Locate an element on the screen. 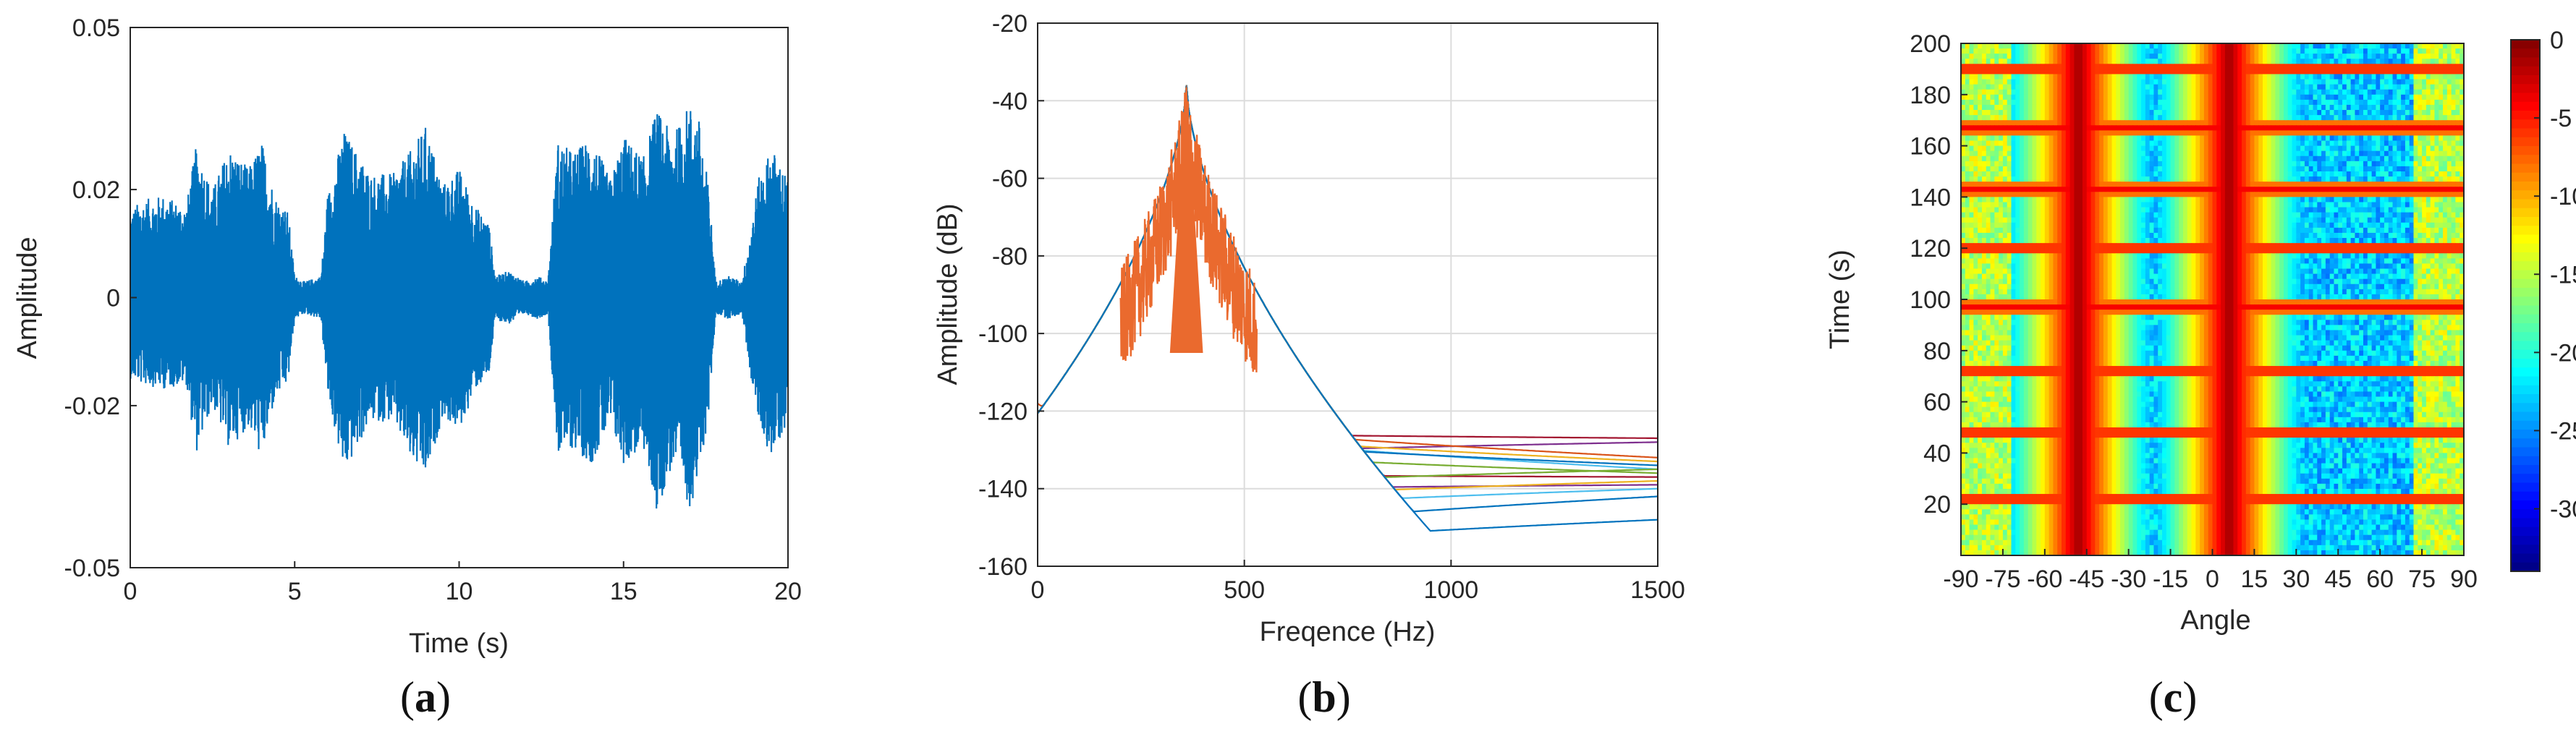  y-tick-label: 0.02 is located at coordinates (96, 190).